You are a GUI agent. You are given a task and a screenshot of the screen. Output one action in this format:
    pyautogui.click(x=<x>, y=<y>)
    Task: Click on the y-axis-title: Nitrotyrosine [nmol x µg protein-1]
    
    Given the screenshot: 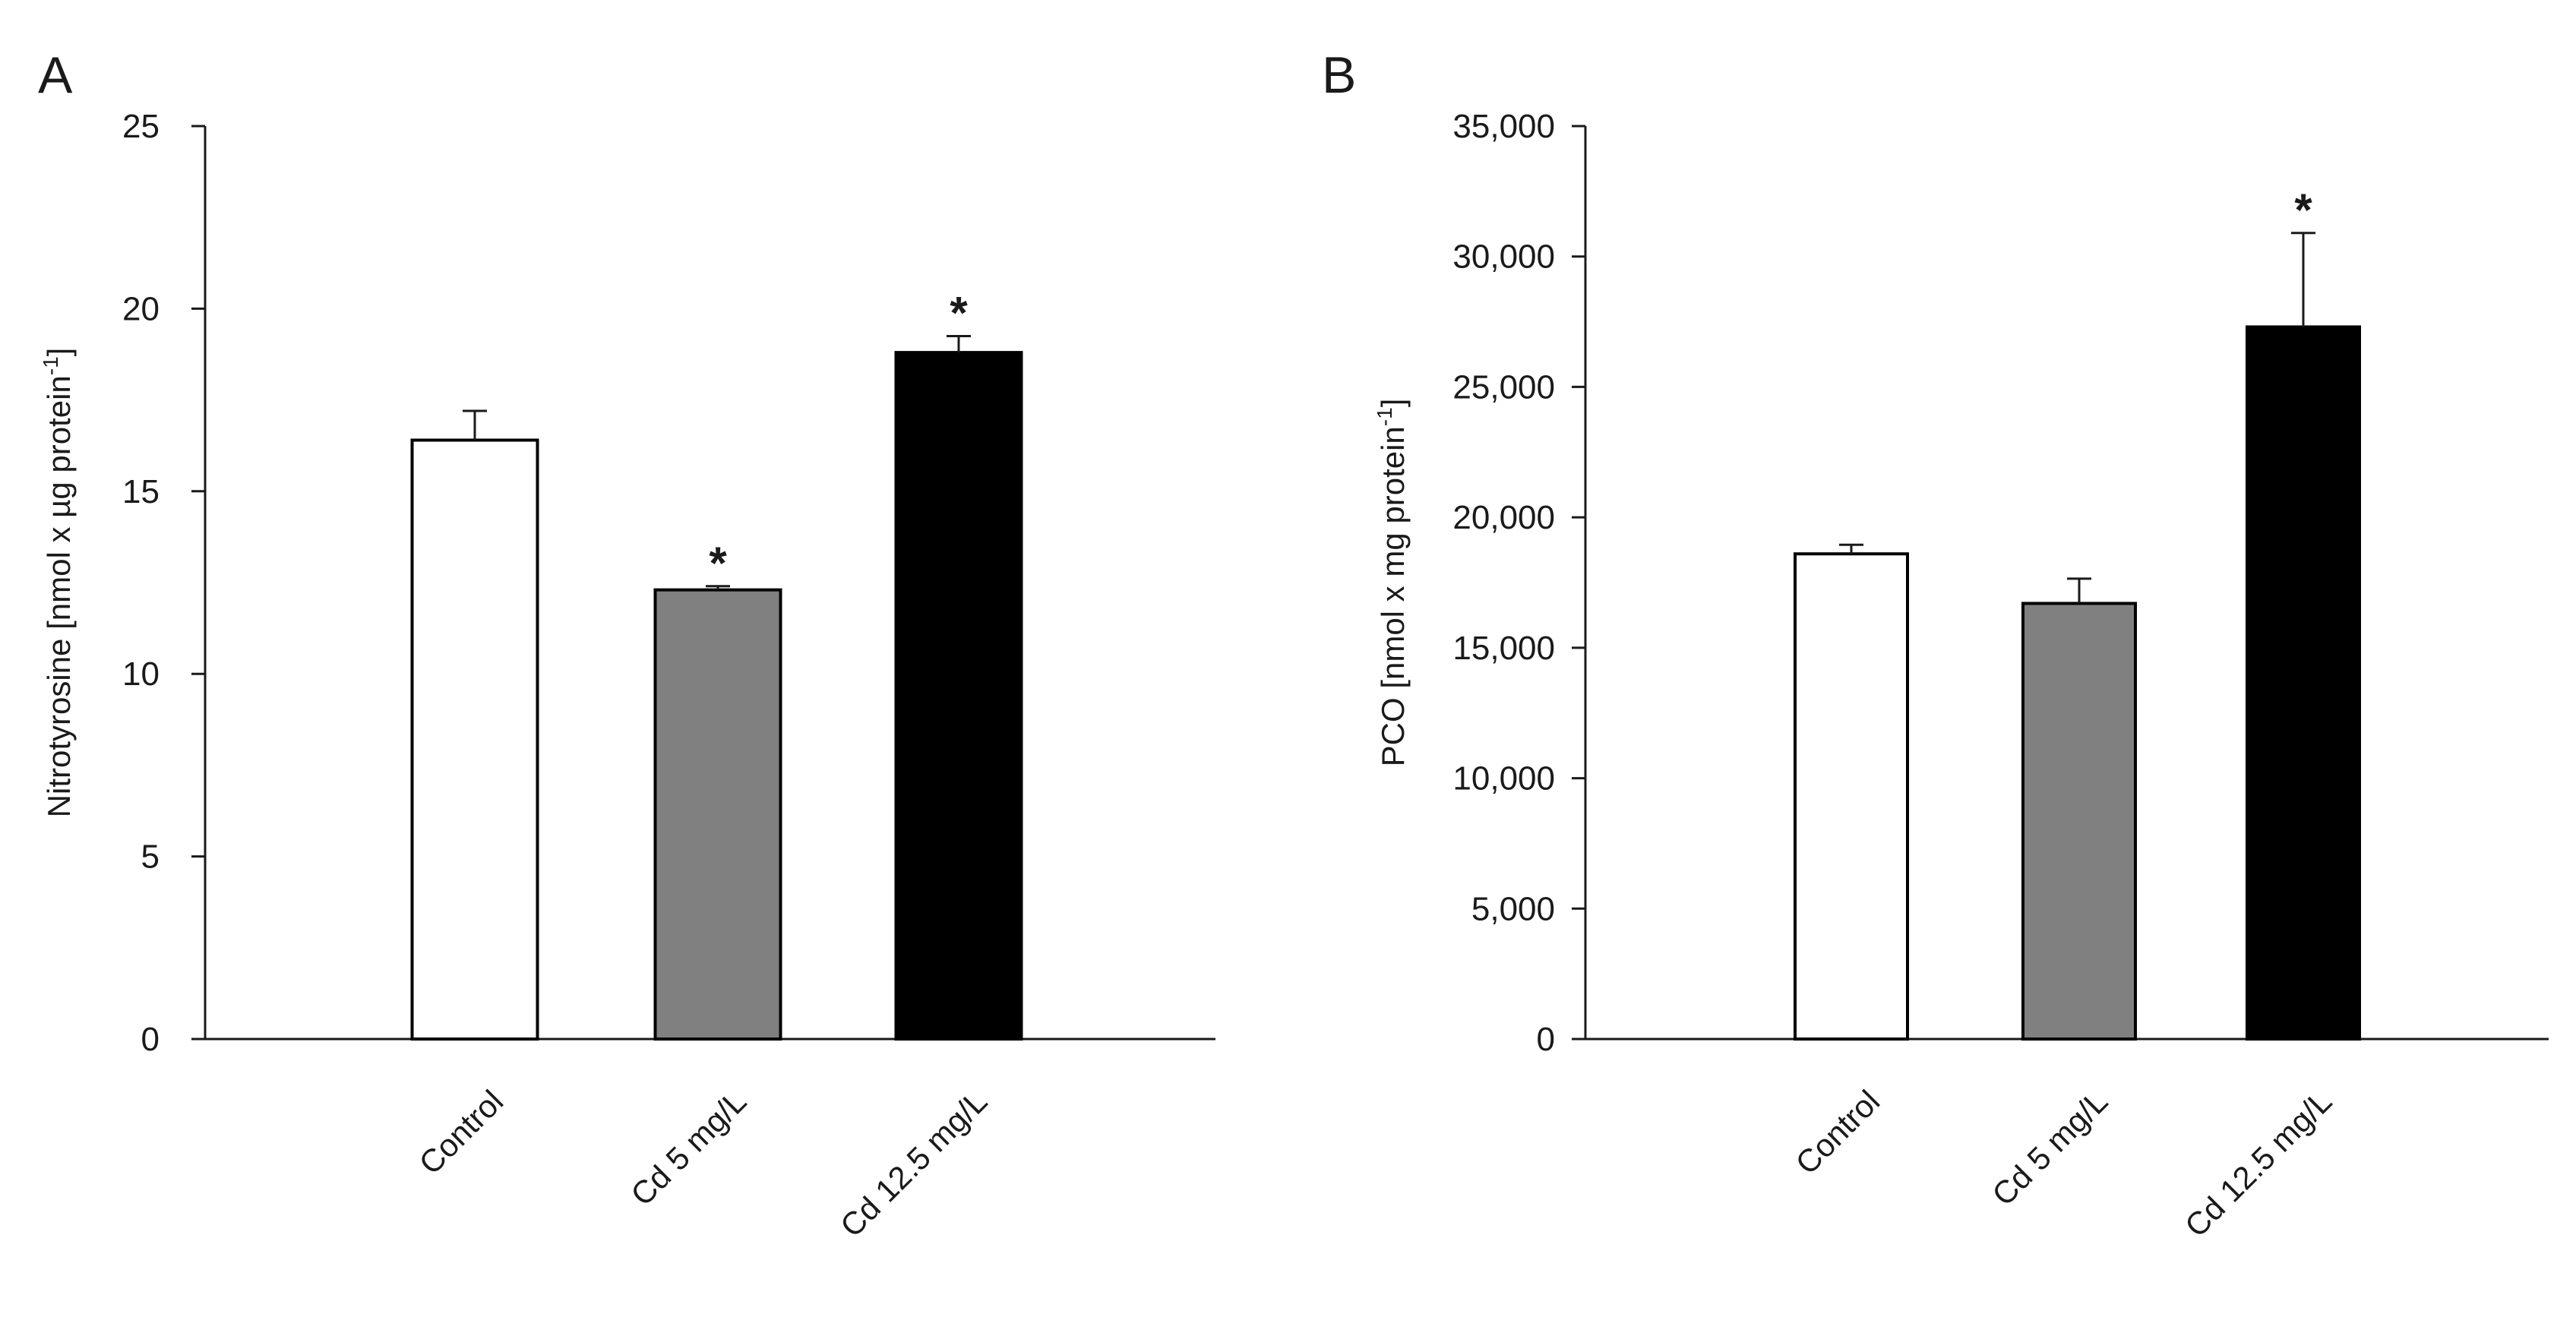 What is the action you would take?
    pyautogui.click(x=58, y=583)
    